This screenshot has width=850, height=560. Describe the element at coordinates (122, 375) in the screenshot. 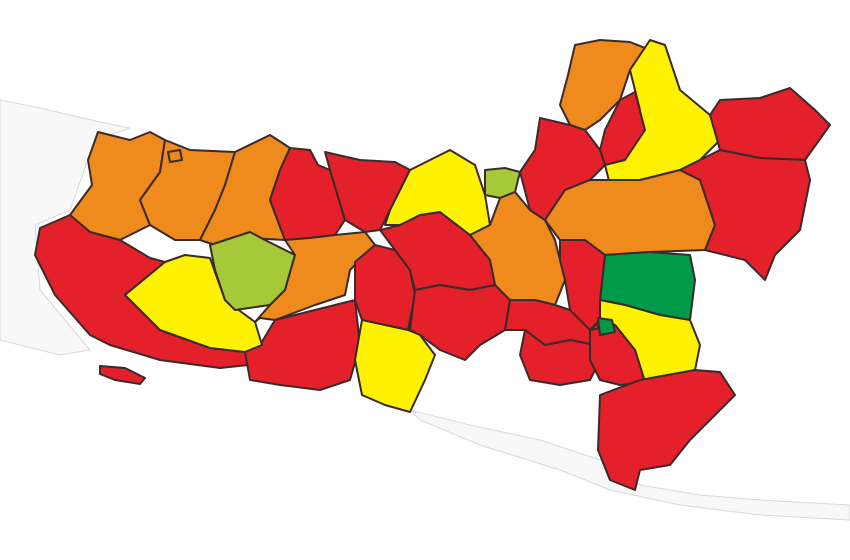

I see `region-island-west` at that location.